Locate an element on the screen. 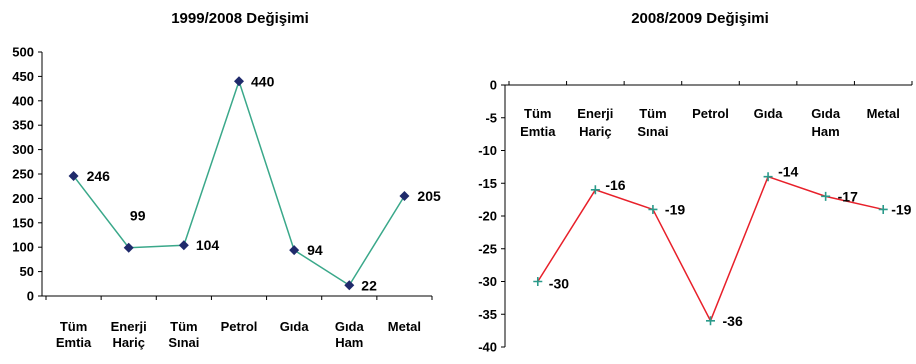 Image resolution: width=916 pixels, height=364 pixels. left-category-label: Hariç is located at coordinates (128, 342).